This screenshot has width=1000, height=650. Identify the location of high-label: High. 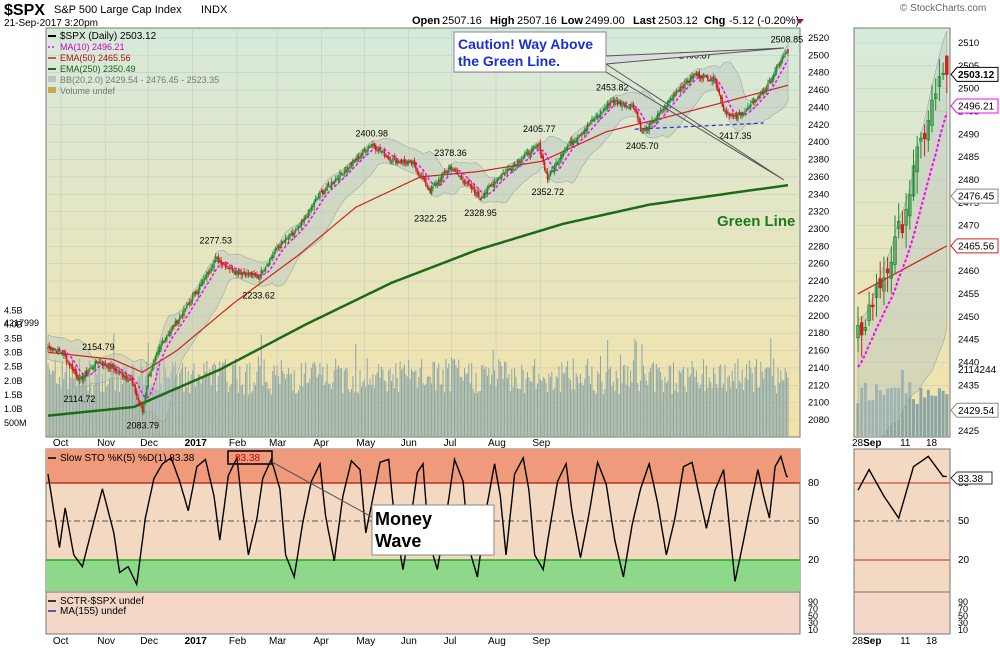
(502, 21).